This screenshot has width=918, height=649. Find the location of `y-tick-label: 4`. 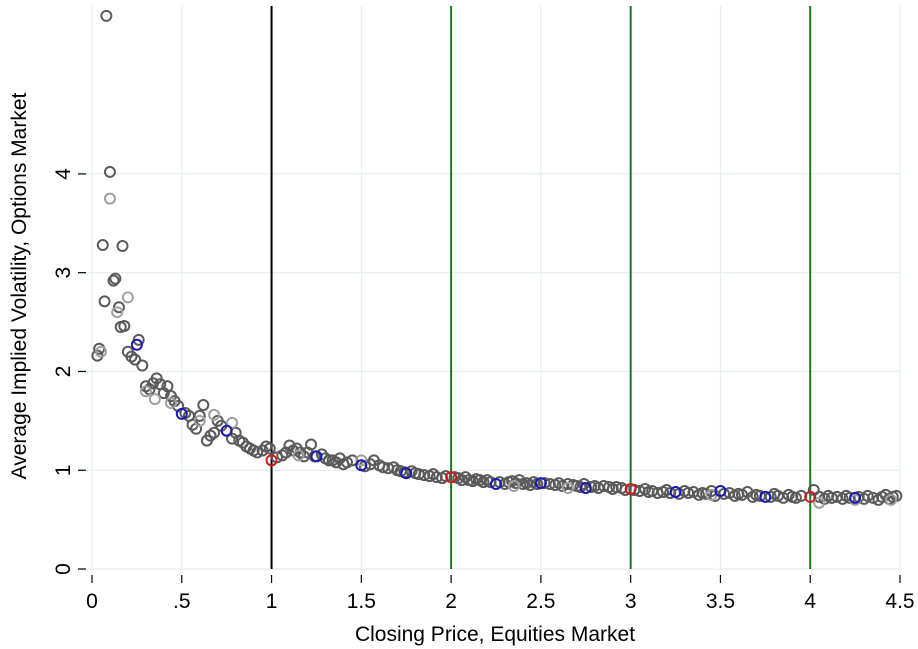

y-tick-label: 4 is located at coordinates (63, 174).